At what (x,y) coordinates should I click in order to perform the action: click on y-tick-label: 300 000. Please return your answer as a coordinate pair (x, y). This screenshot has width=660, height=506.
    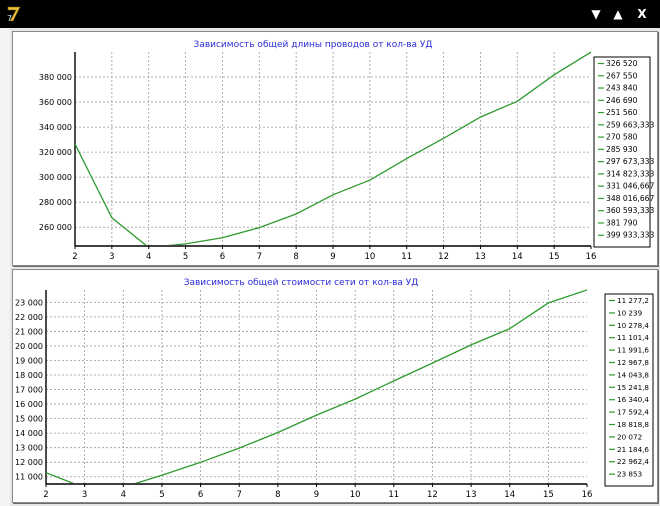
    Looking at the image, I should click on (55, 177).